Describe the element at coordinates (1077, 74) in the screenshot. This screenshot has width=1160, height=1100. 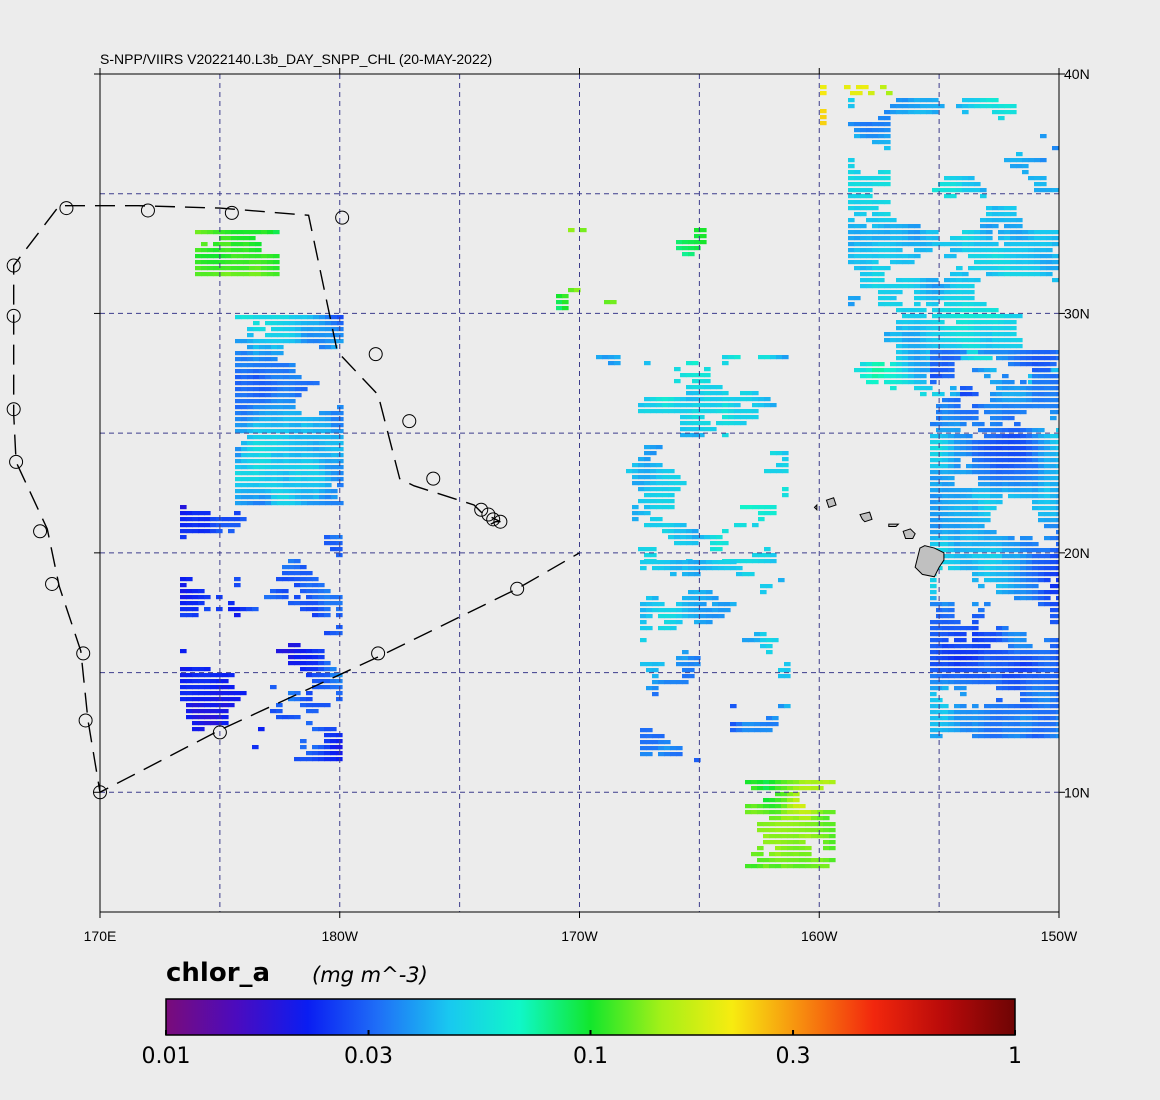
I see `y-tick-label: 40N` at that location.